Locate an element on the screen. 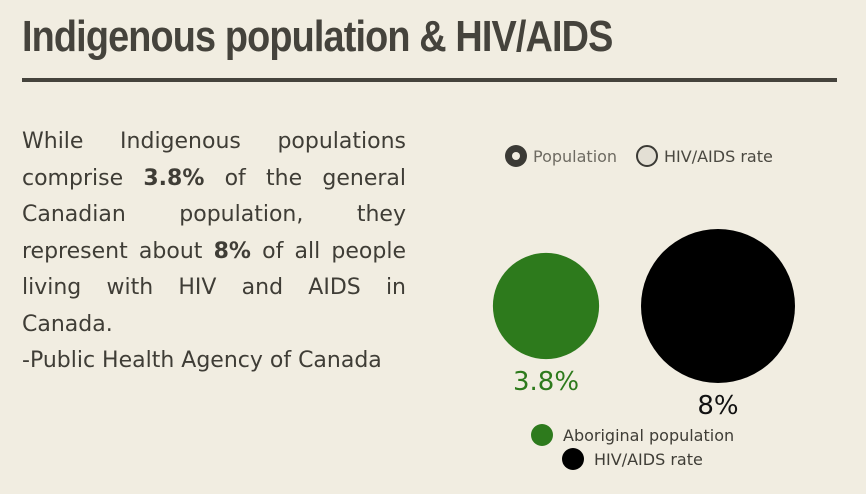 The height and width of the screenshot is (494, 866). radio-unselected-icon is located at coordinates (647, 156).